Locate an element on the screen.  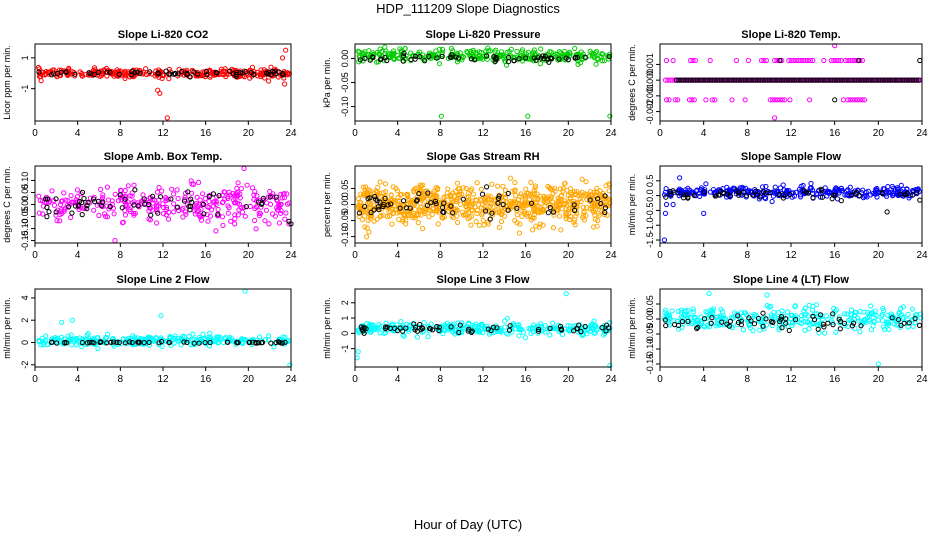
panel-title: Slope Sample Flow is located at coordinates (791, 157).